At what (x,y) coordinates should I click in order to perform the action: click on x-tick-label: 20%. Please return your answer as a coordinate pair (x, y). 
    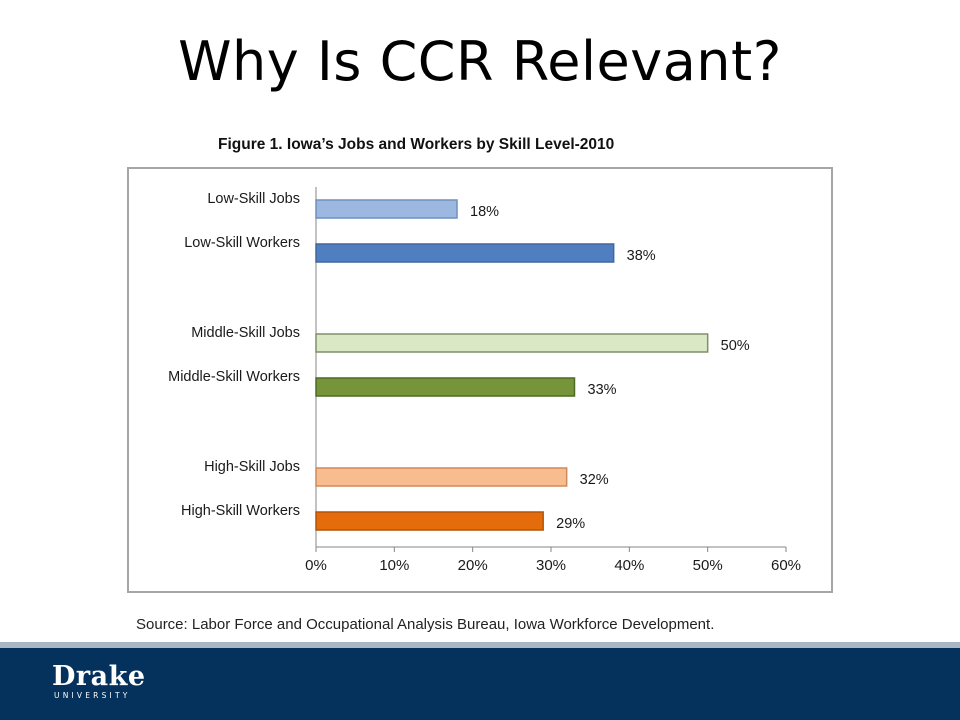
    Looking at the image, I should click on (473, 565).